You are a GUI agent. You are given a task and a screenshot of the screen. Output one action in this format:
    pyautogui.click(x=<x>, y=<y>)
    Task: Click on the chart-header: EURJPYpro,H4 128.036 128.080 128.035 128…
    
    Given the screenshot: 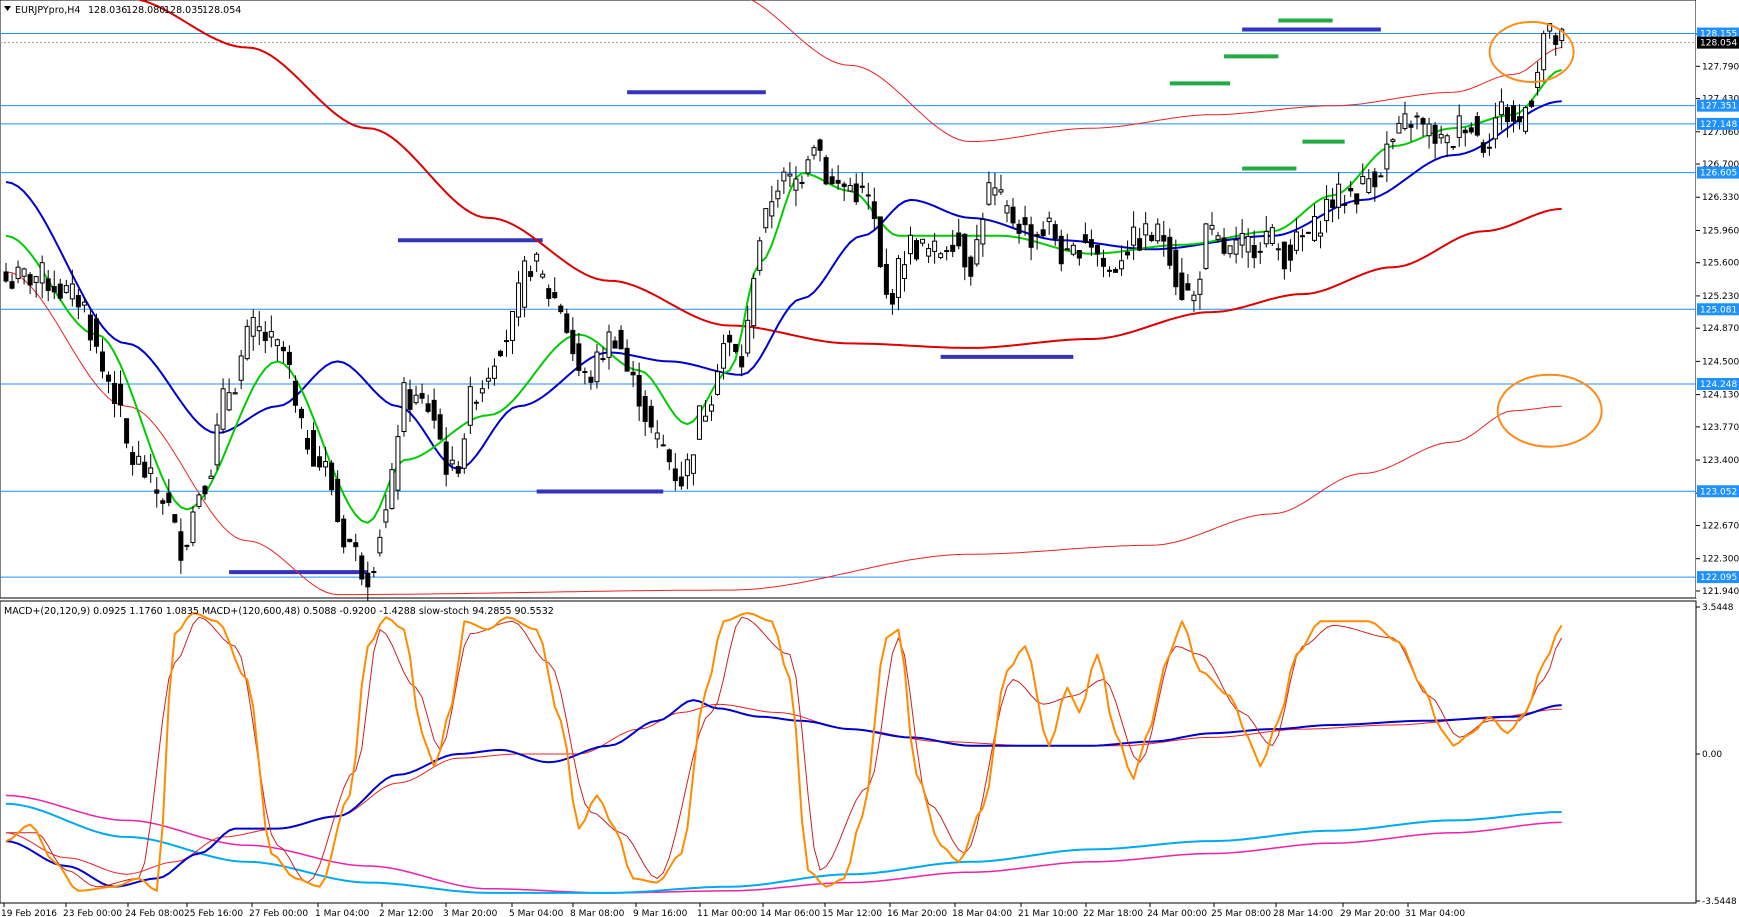 What is the action you would take?
    pyautogui.click(x=122, y=10)
    